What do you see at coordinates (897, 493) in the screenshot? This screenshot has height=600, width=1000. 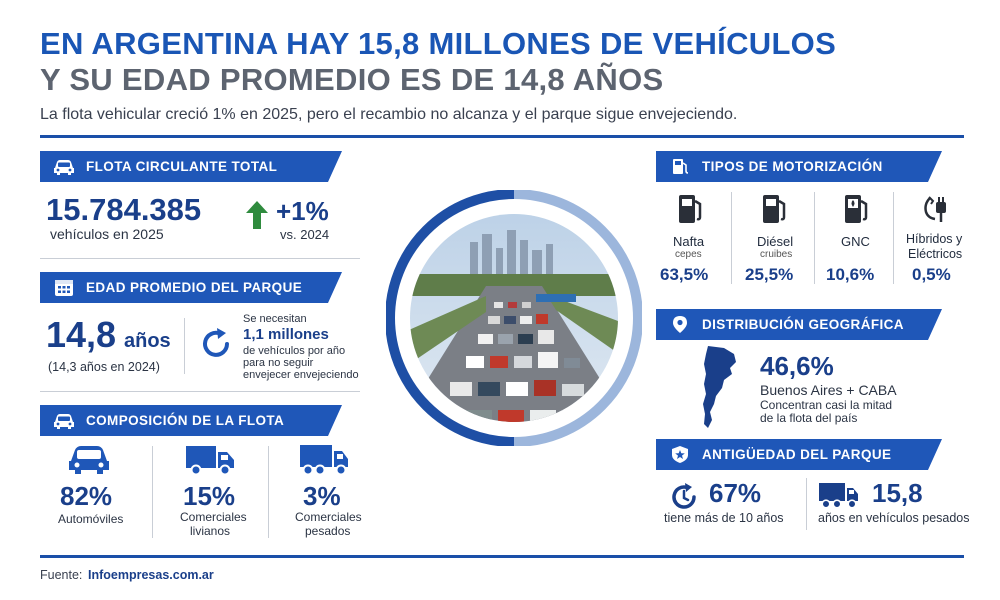 I see `antiguedad-heavy-value: 15,8` at bounding box center [897, 493].